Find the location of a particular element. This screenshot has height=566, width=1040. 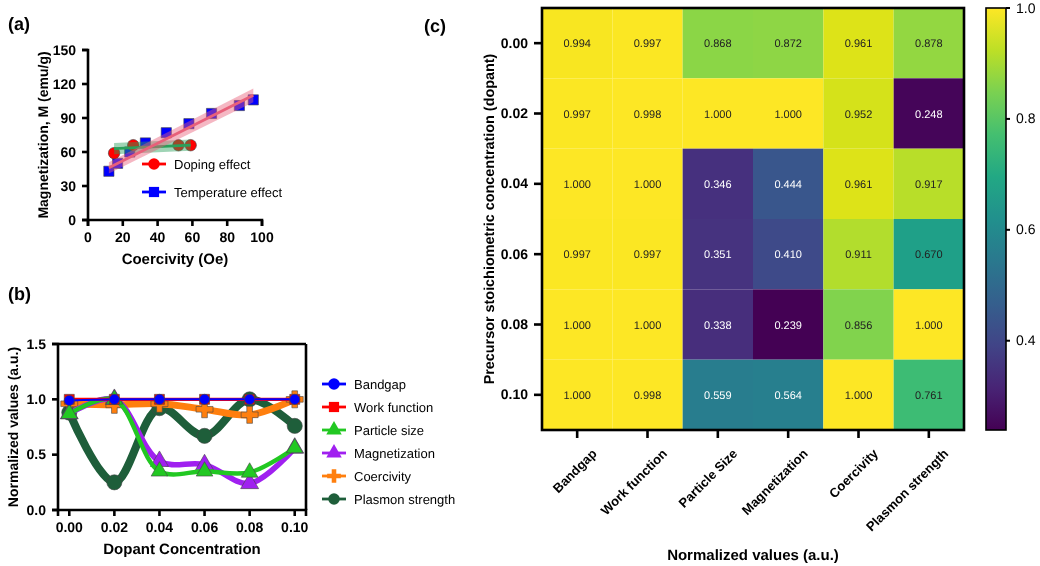

chart-title: (b) is located at coordinates (19, 294).